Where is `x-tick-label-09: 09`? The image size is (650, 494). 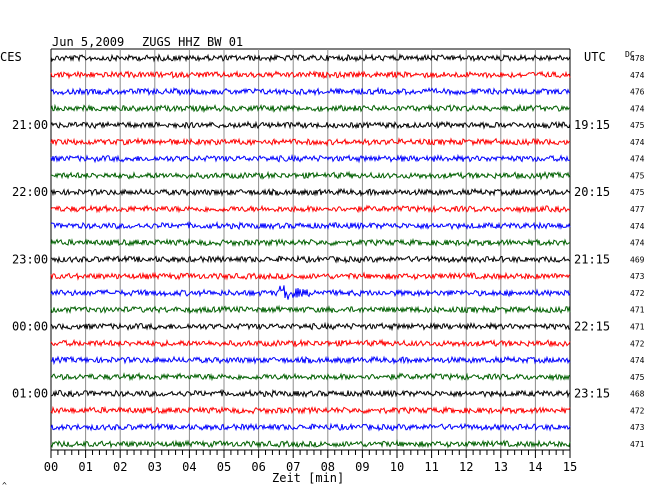 x-tick-label-09: 09 is located at coordinates (362, 467).